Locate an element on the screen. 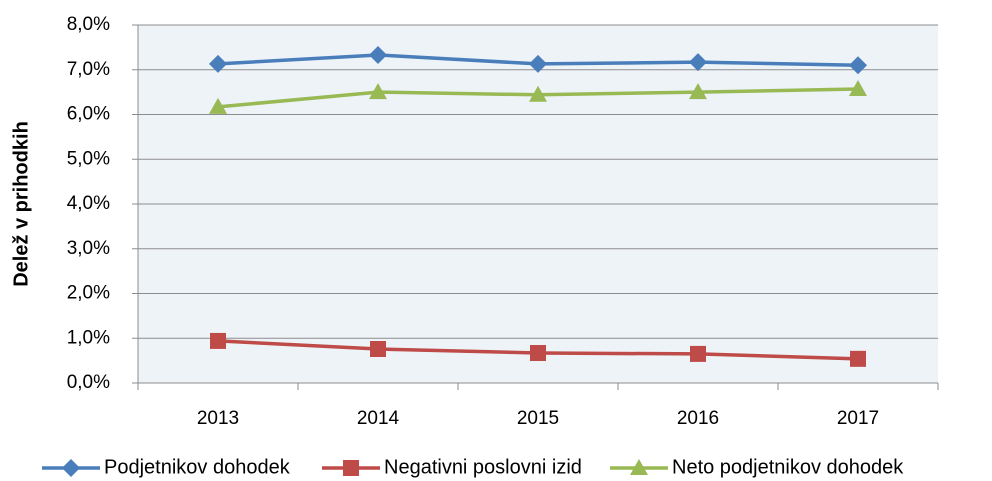 The image size is (992, 481). x-tick-label: 2017 is located at coordinates (858, 418).